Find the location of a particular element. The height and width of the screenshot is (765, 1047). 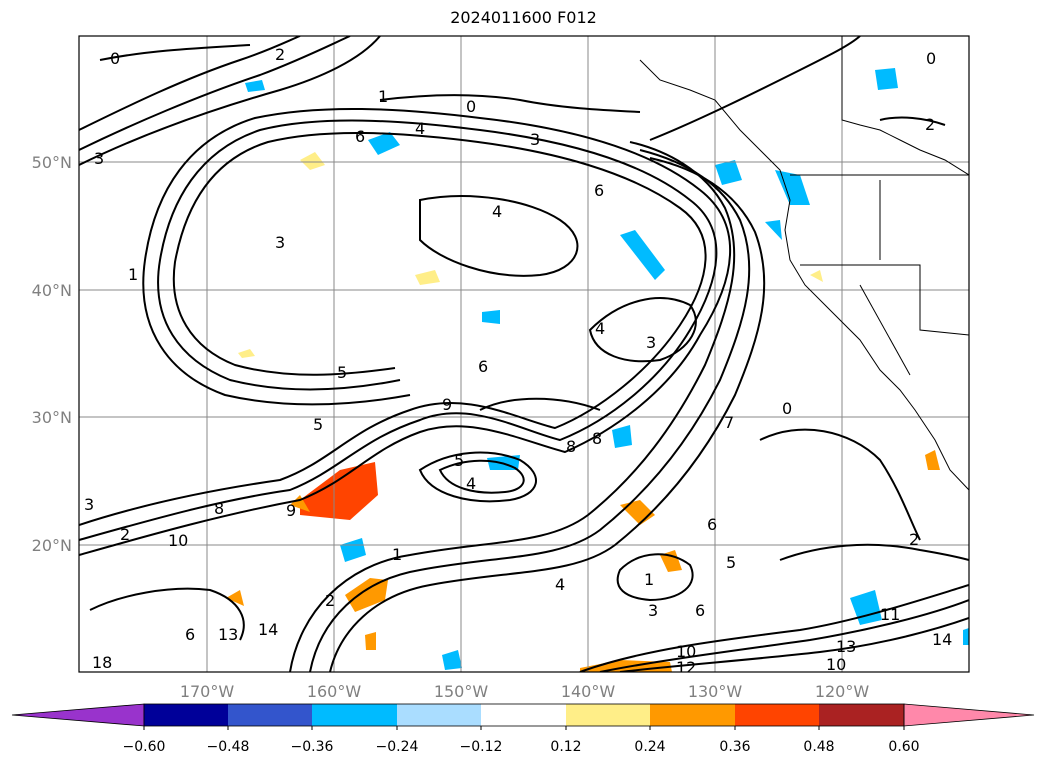

longitude-labels: 170°W 160°W 150°W 140°W 130°W 120°W is located at coordinates (525, 691).